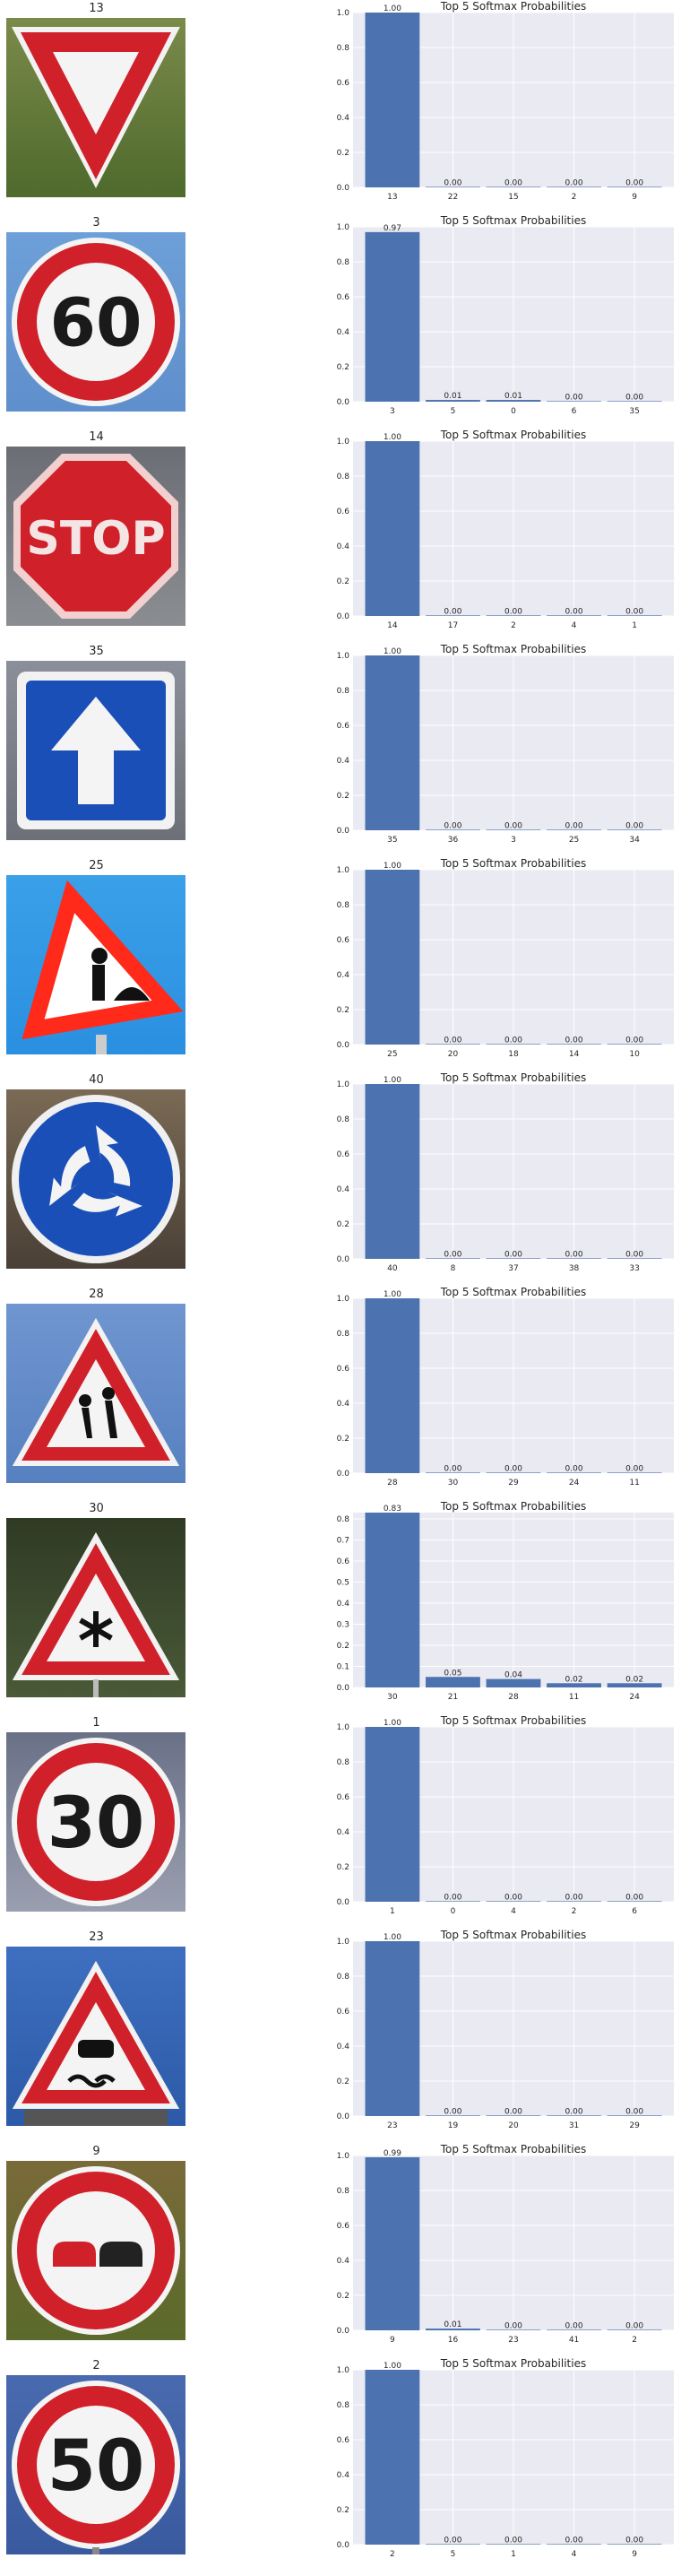 This screenshot has height=2576, width=681. What do you see at coordinates (343, 1583) in the screenshot?
I see `y-tick-label: 0.5` at bounding box center [343, 1583].